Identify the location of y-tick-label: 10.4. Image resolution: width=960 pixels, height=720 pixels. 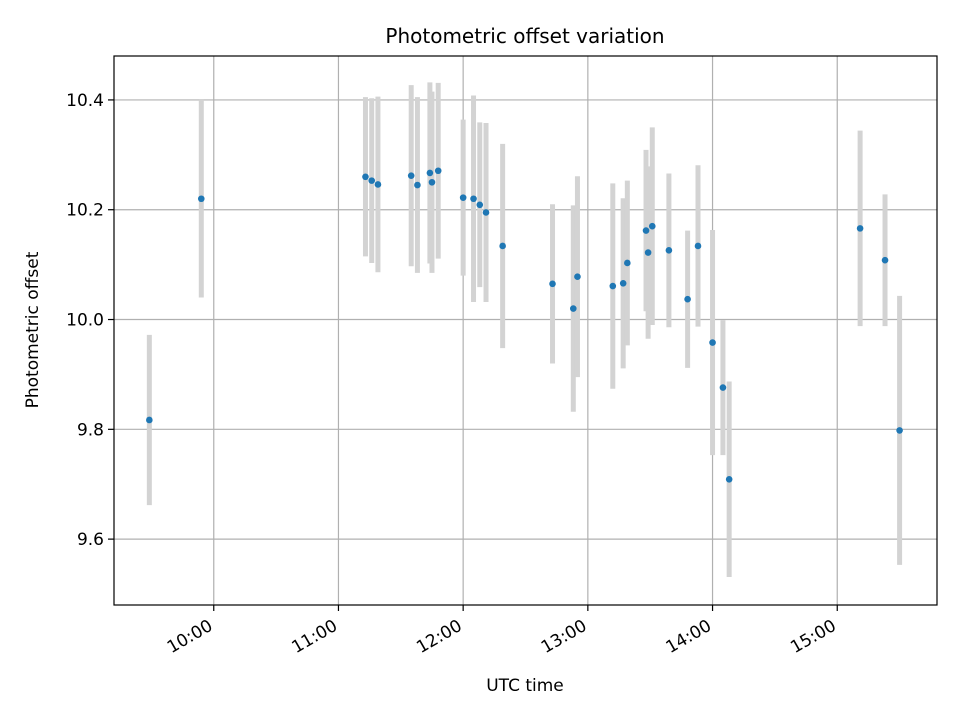
(85, 101).